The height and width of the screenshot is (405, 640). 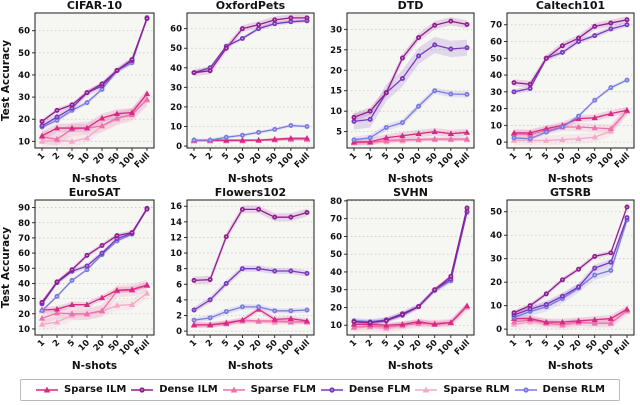 What do you see at coordinates (179, 301) in the screenshot?
I see `y-tick-label: 4` at bounding box center [179, 301].